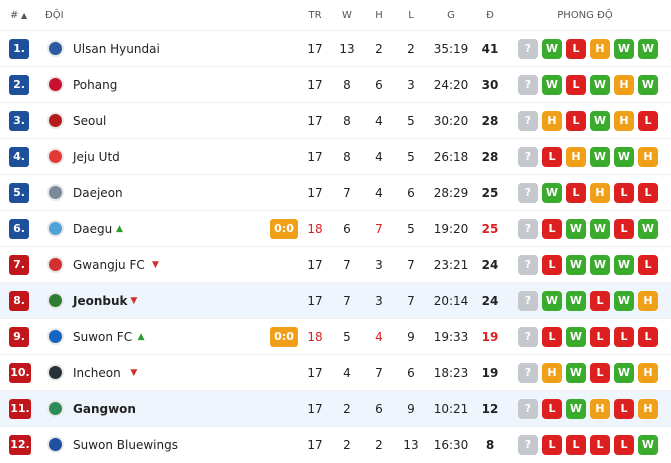 The width and height of the screenshot is (671, 463). I want to click on team-name: Pohang, so click(95, 85).